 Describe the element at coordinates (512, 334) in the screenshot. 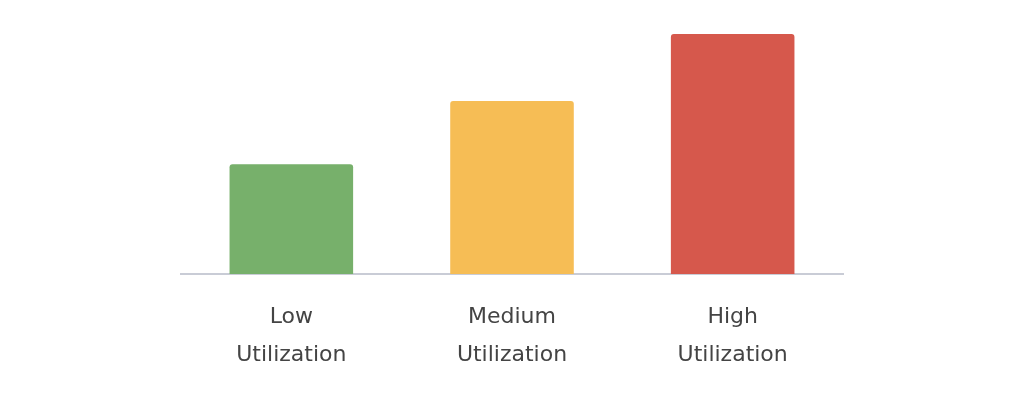

I see `x-tick-label: Medium Utilization` at that location.